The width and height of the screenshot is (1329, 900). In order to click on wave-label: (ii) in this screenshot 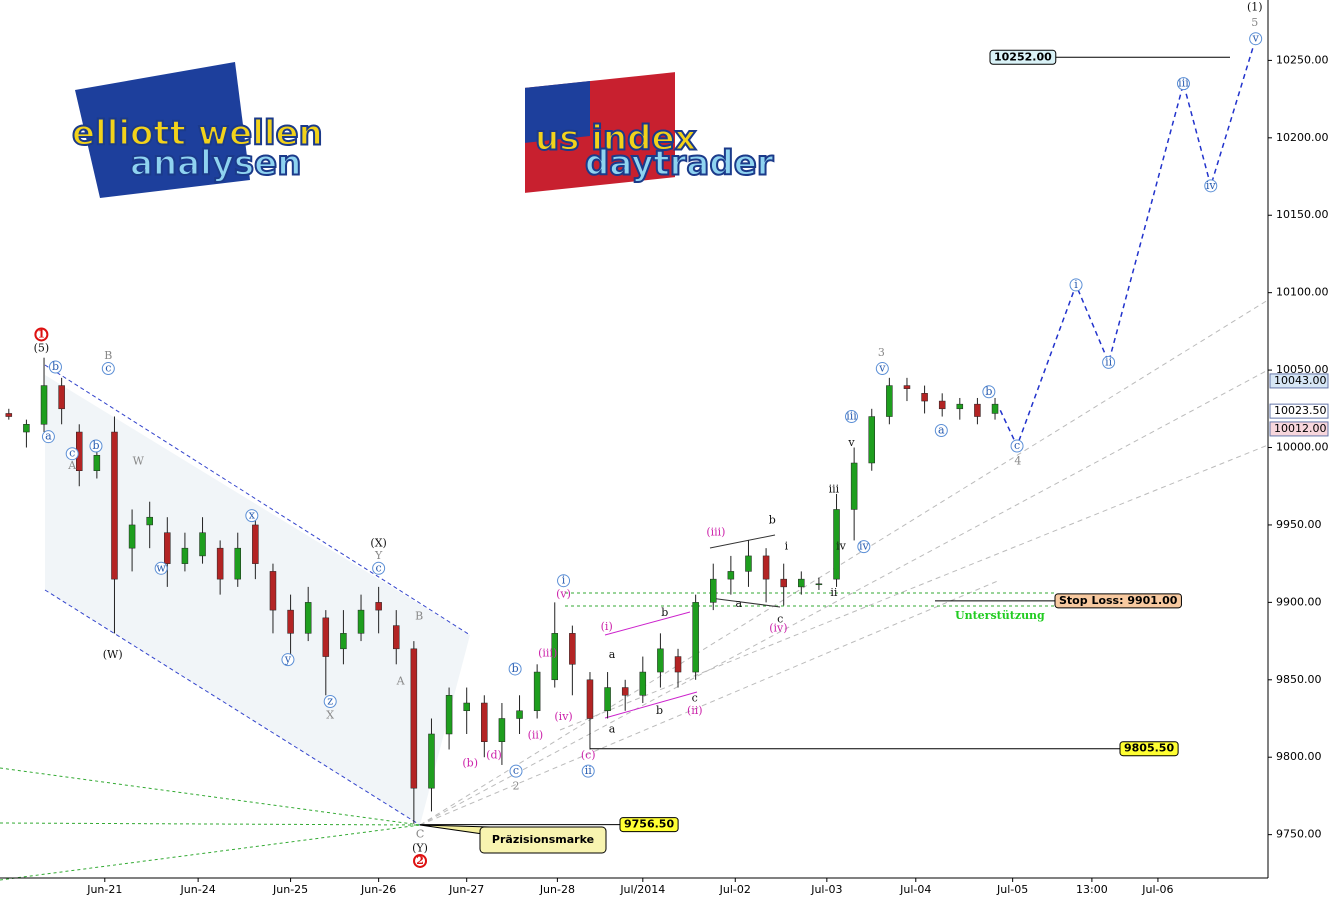, I will do `click(536, 735)`.